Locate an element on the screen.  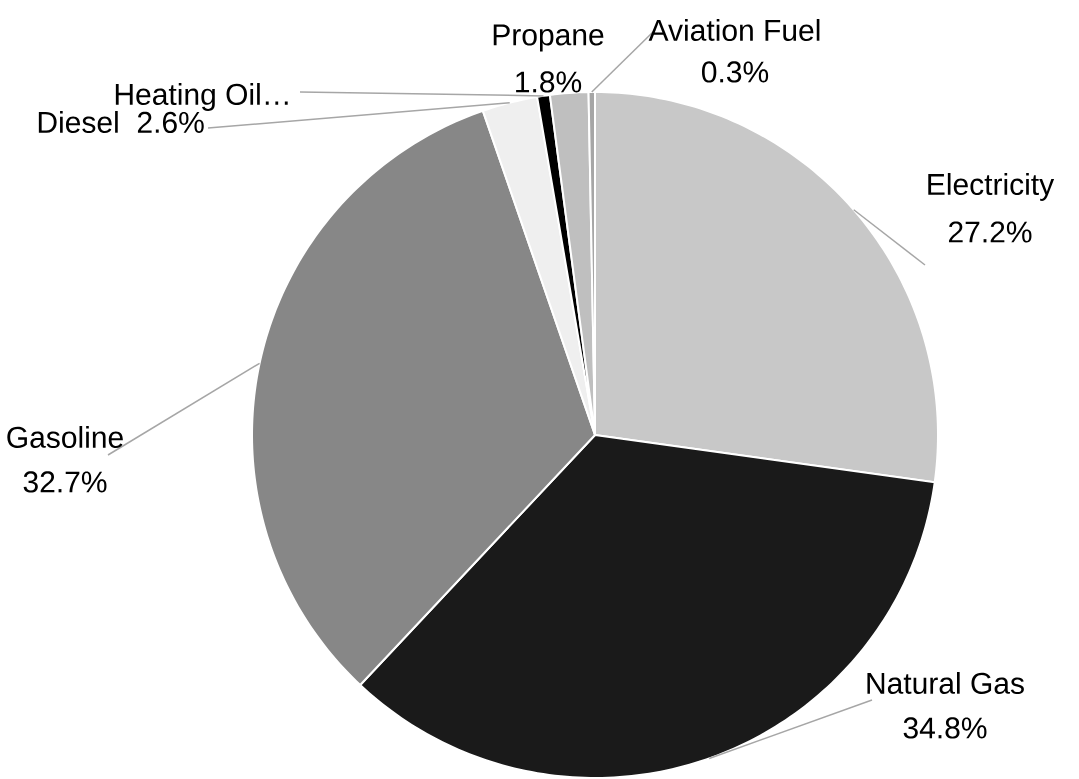
data-label: 27.2% is located at coordinates (990, 232).